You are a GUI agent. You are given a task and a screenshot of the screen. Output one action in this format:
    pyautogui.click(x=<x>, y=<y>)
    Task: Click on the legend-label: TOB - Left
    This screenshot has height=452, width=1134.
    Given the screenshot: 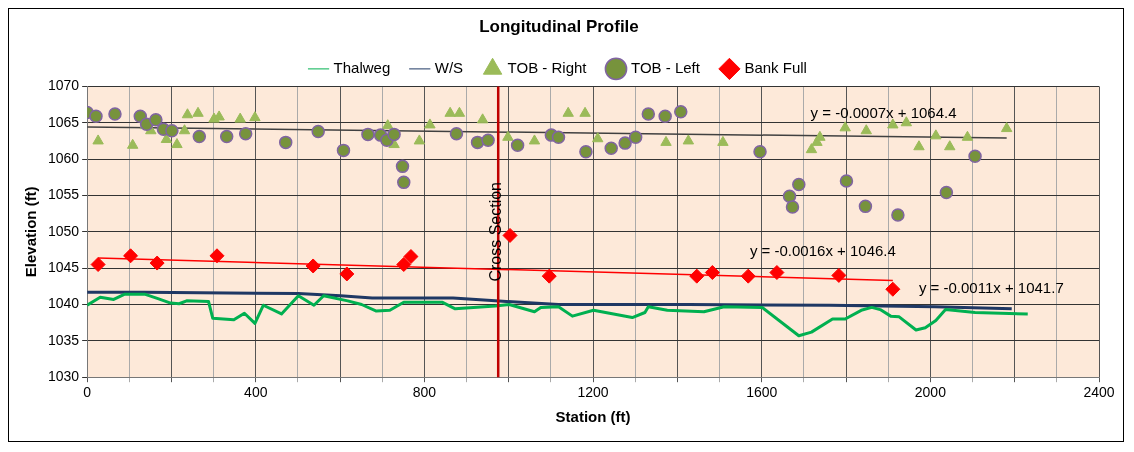 What is the action you would take?
    pyautogui.click(x=666, y=68)
    